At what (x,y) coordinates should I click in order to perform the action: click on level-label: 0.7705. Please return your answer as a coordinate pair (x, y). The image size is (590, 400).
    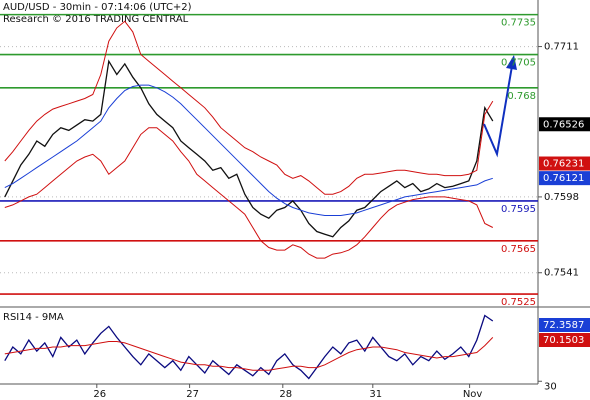
    Looking at the image, I should click on (518, 63).